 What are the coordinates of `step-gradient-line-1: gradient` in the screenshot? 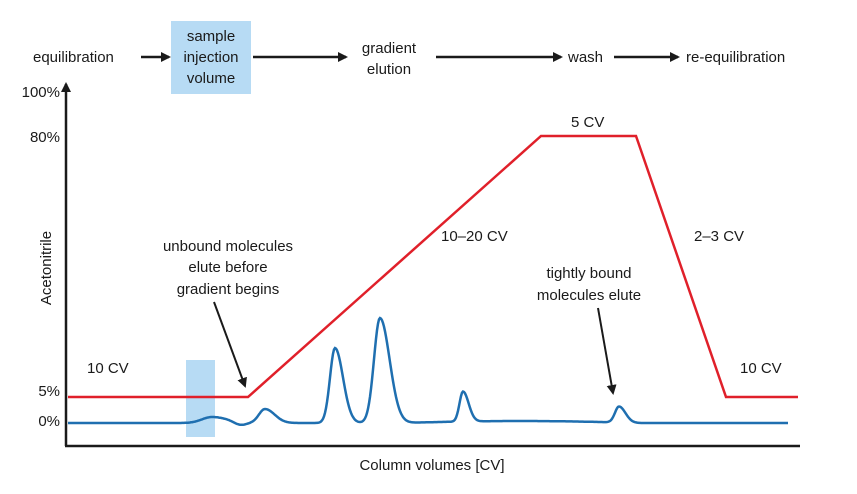 It's located at (389, 48).